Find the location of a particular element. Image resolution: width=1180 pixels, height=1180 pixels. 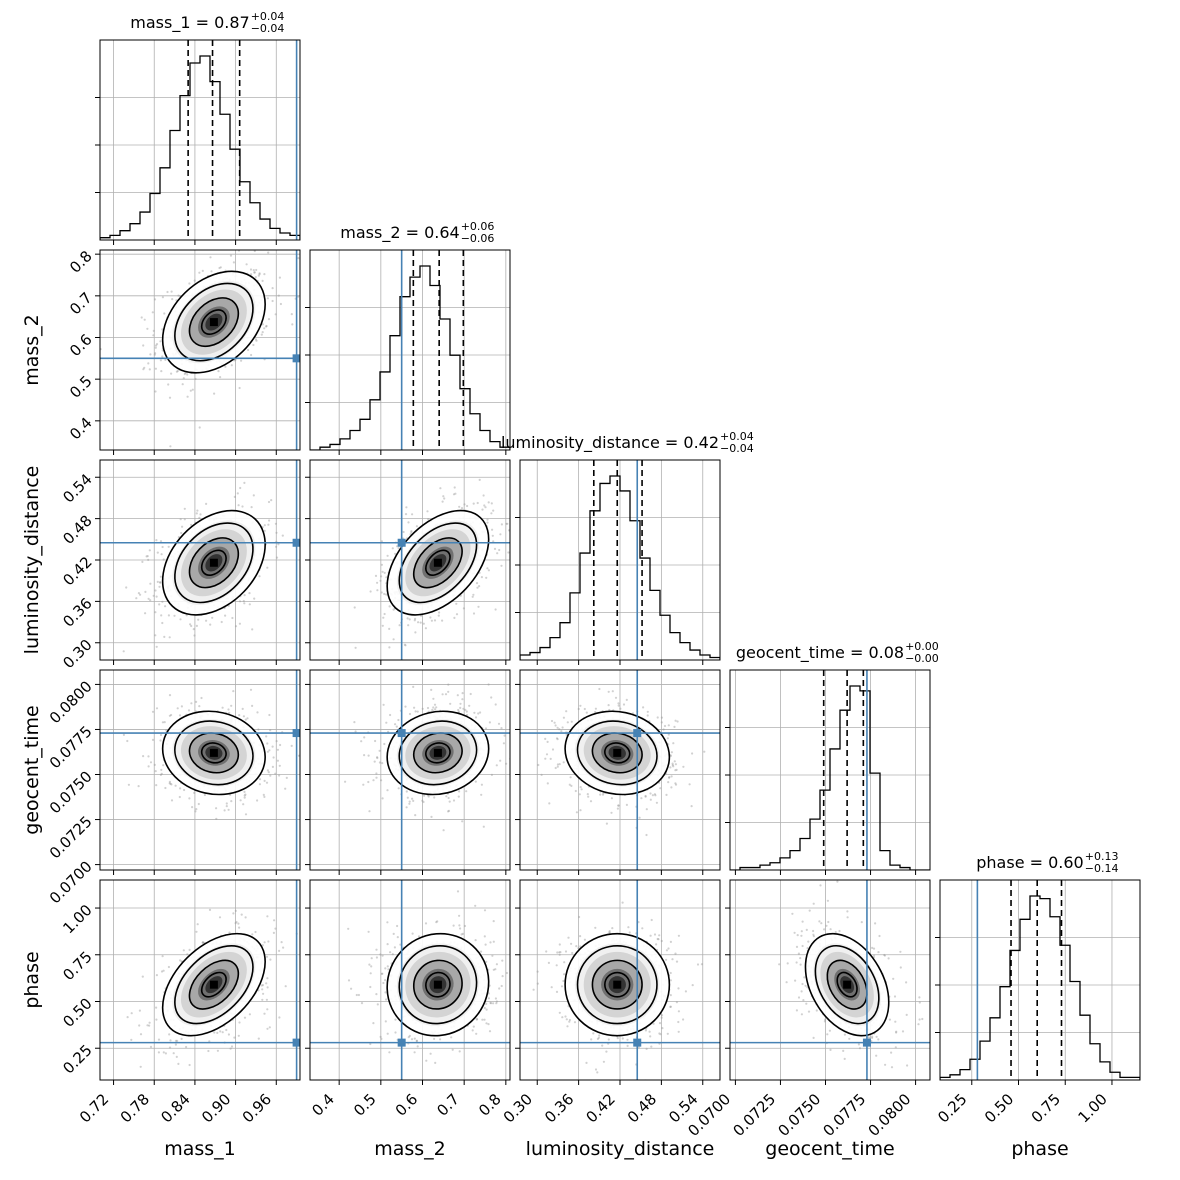

panel-mass_2-luminosity_distance is located at coordinates (408, 562).